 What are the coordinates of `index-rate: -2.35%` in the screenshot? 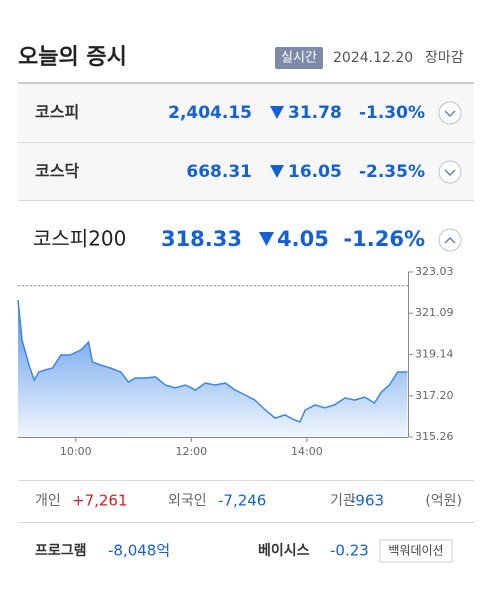 It's located at (392, 172).